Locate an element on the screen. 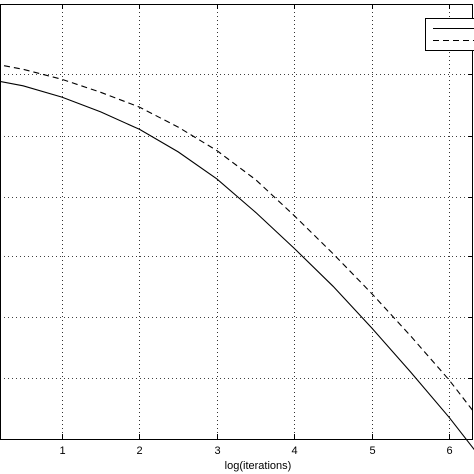 The width and height of the screenshot is (474, 474). x-tick-label: 3 is located at coordinates (217, 451).